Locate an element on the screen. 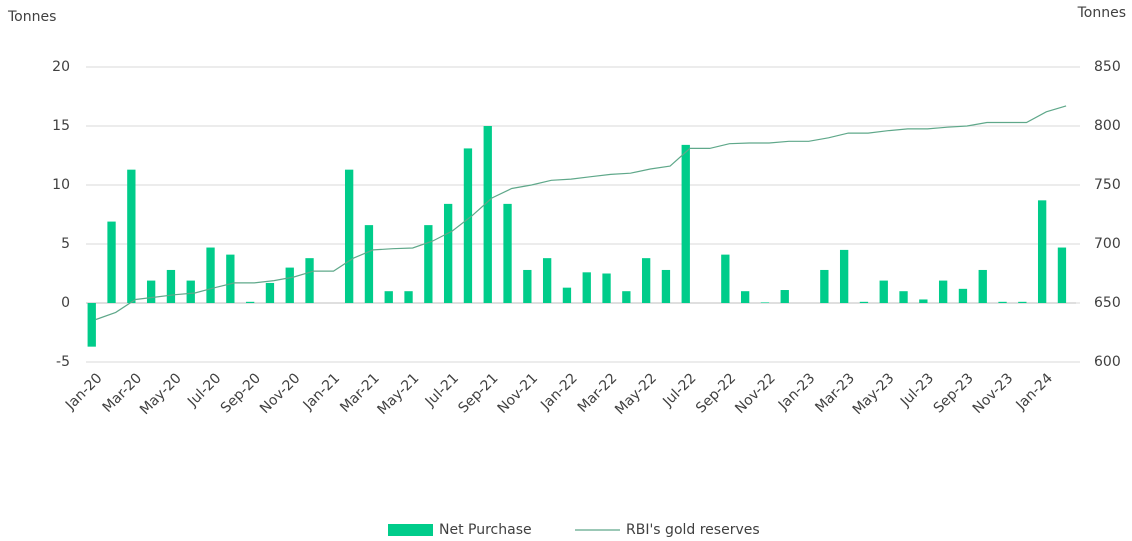 The width and height of the screenshot is (1132, 541). y-tick-label: 15 is located at coordinates (61, 126).